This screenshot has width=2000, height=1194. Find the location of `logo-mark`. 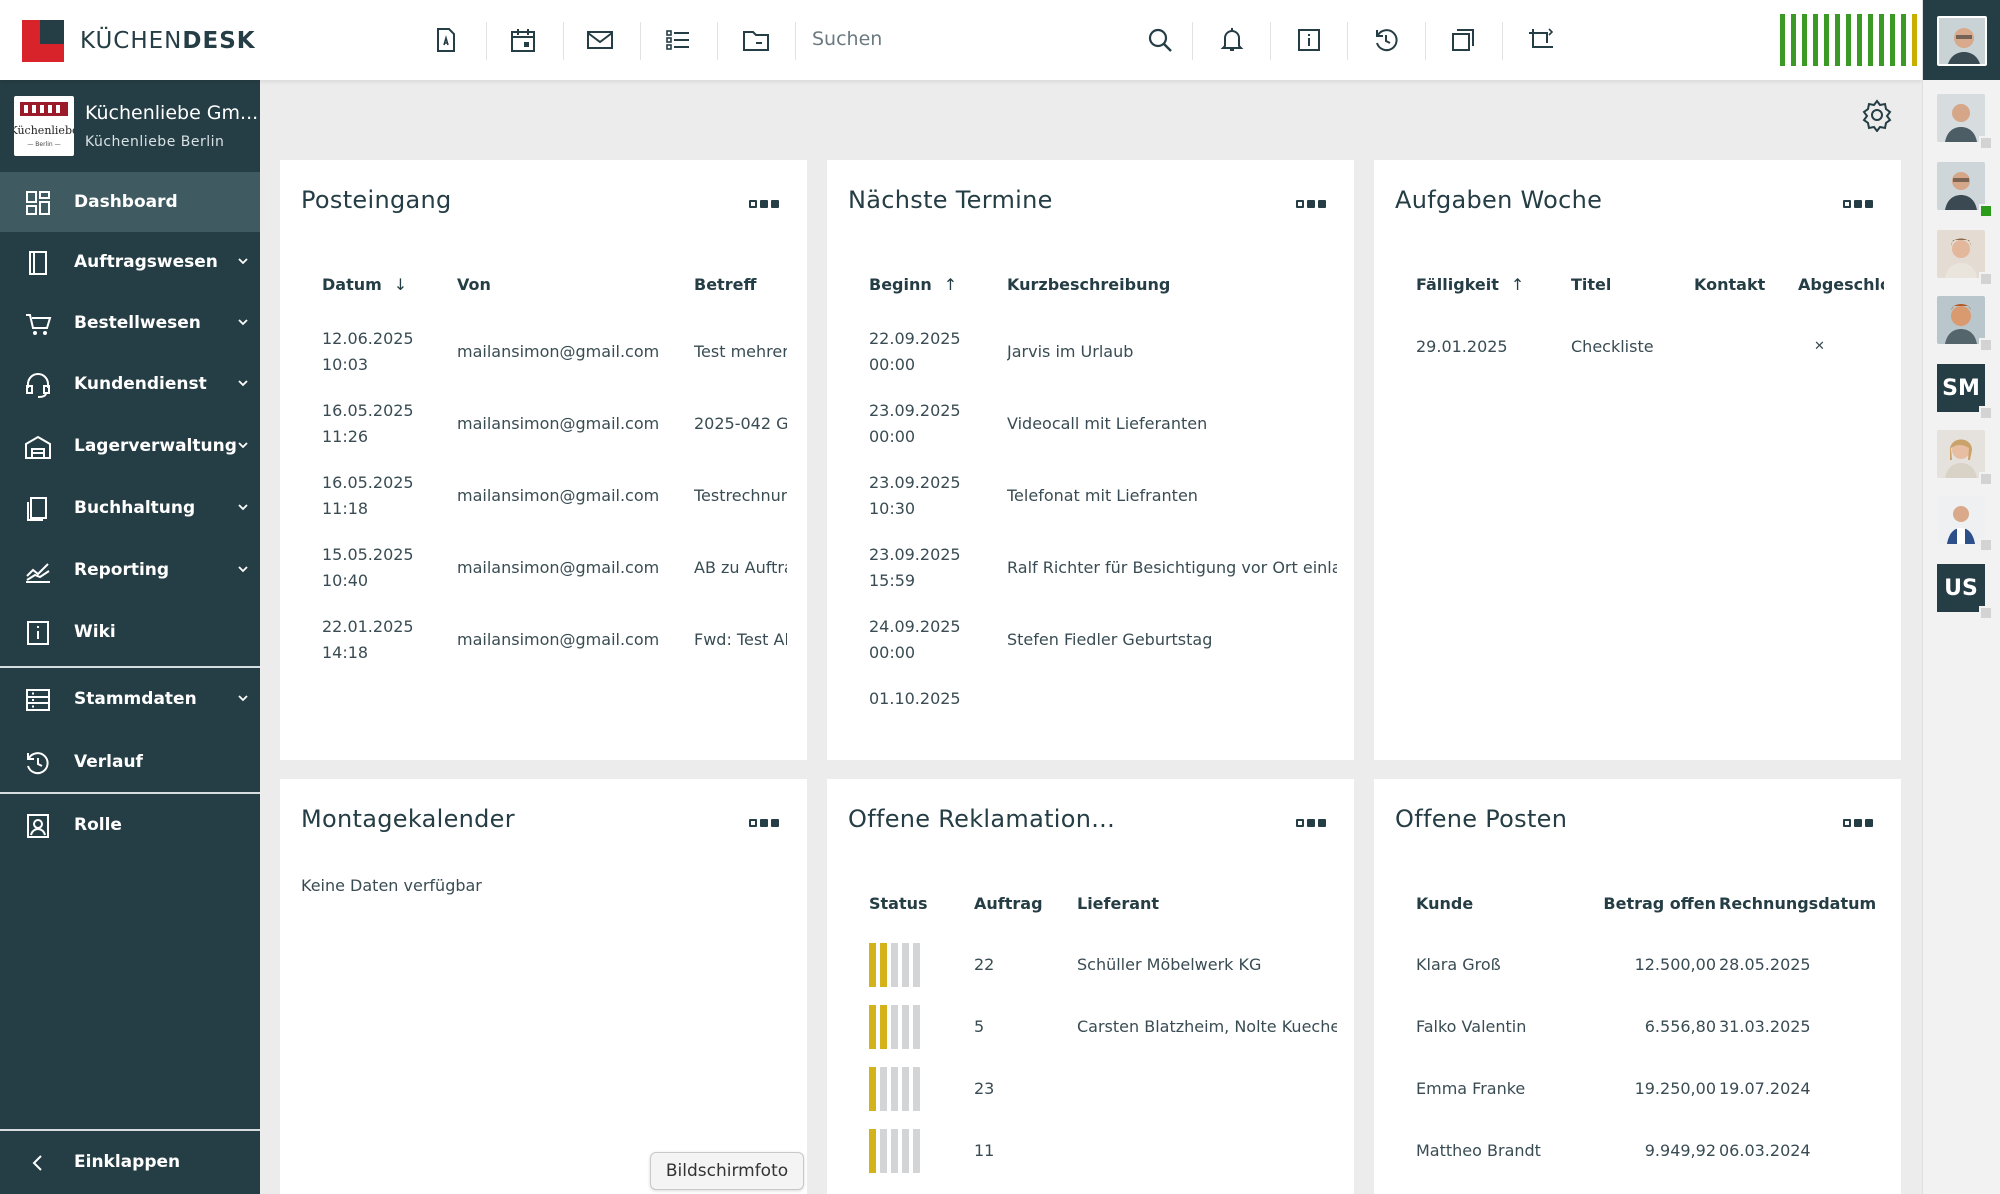

logo-mark is located at coordinates (43, 41).